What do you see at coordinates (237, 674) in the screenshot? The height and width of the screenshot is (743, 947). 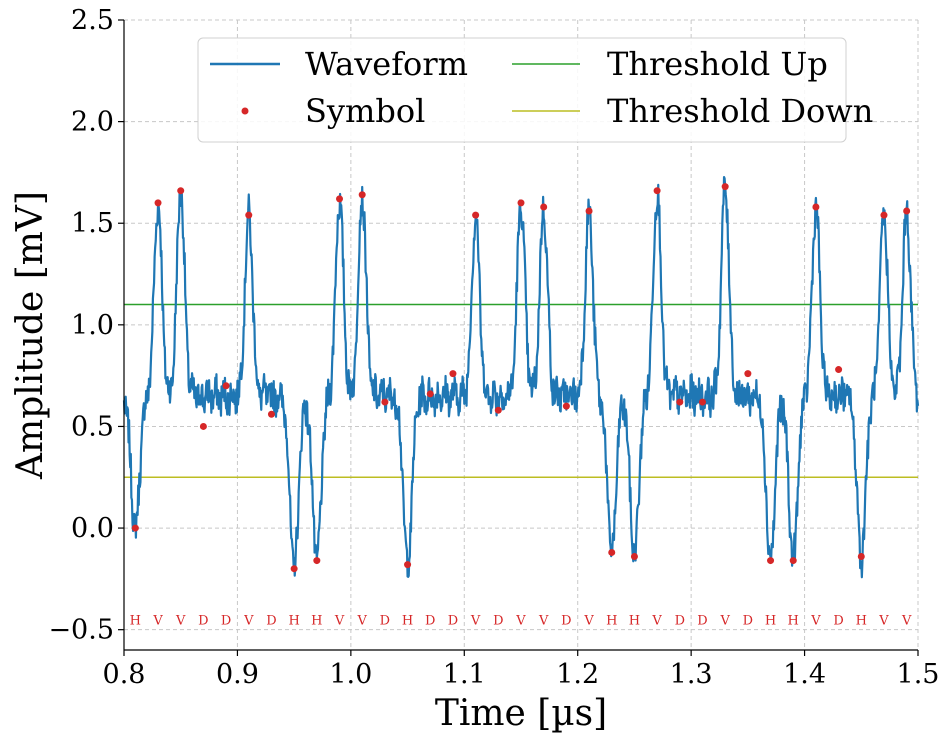 I see `x-tick-label-1: 0.9` at bounding box center [237, 674].